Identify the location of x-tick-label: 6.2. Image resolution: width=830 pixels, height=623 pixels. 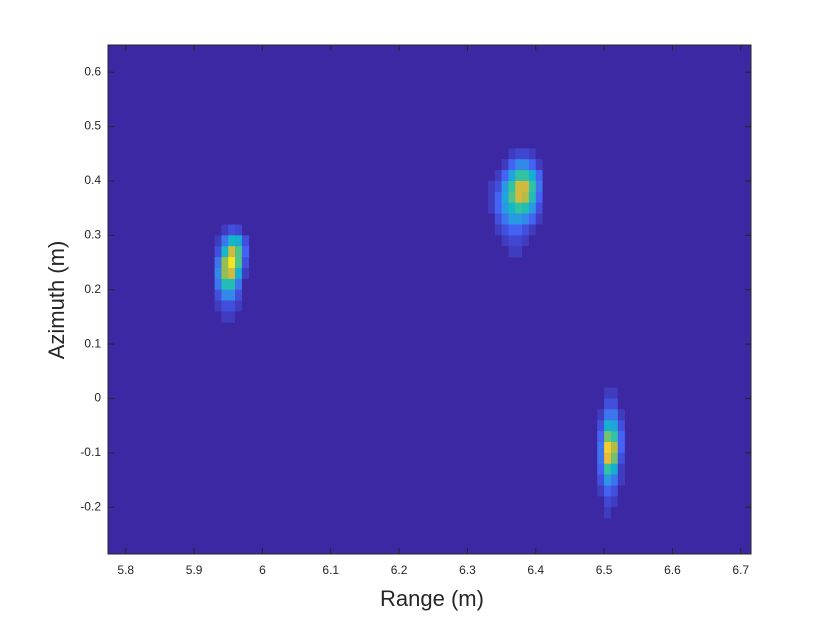
(399, 570).